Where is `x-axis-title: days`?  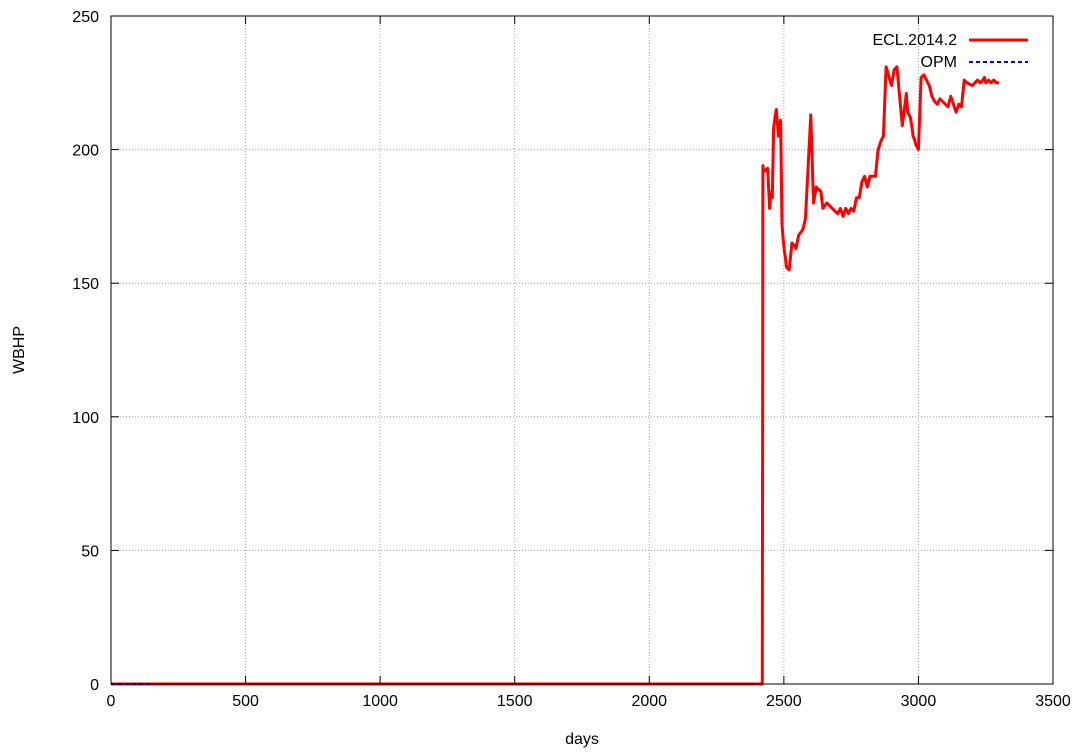 x-axis-title: days is located at coordinates (582, 739).